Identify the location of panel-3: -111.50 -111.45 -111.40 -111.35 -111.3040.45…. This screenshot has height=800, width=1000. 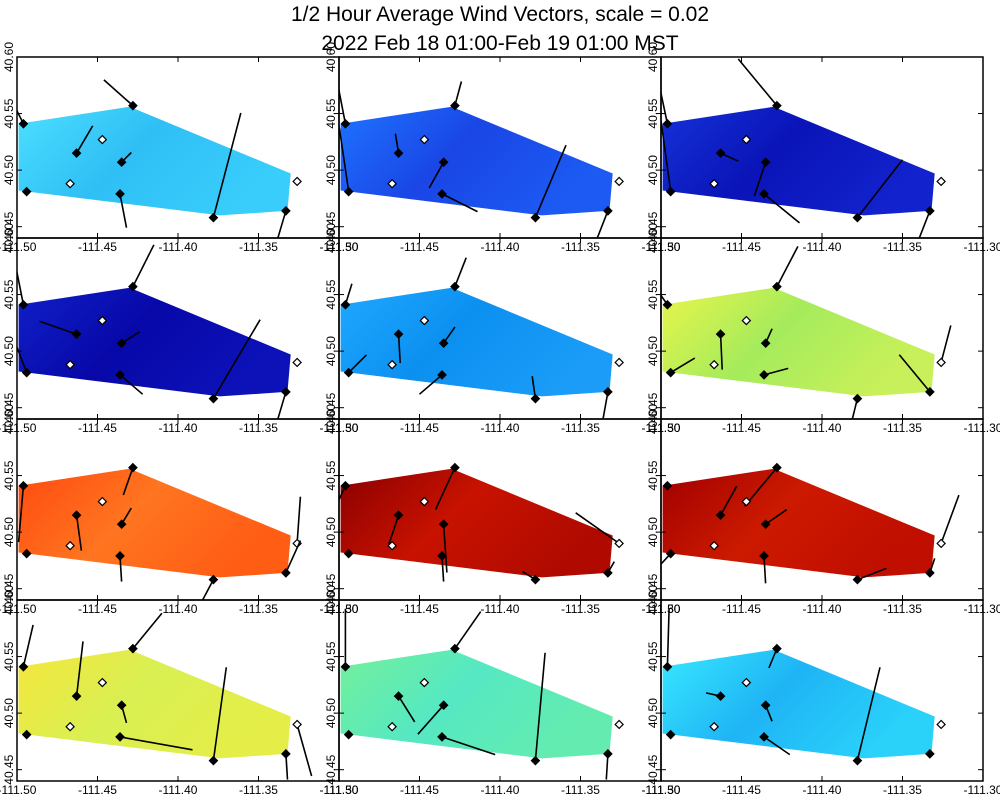
(821, 148).